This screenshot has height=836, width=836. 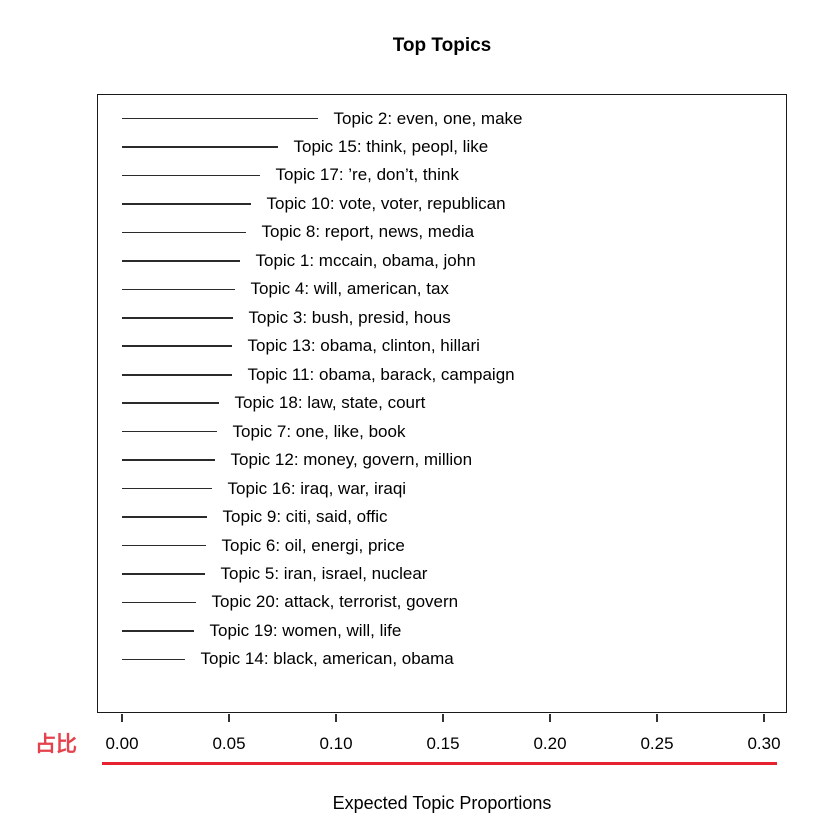 What do you see at coordinates (365, 260) in the screenshot?
I see `topic-label: Topic 1: mccain, obama, john` at bounding box center [365, 260].